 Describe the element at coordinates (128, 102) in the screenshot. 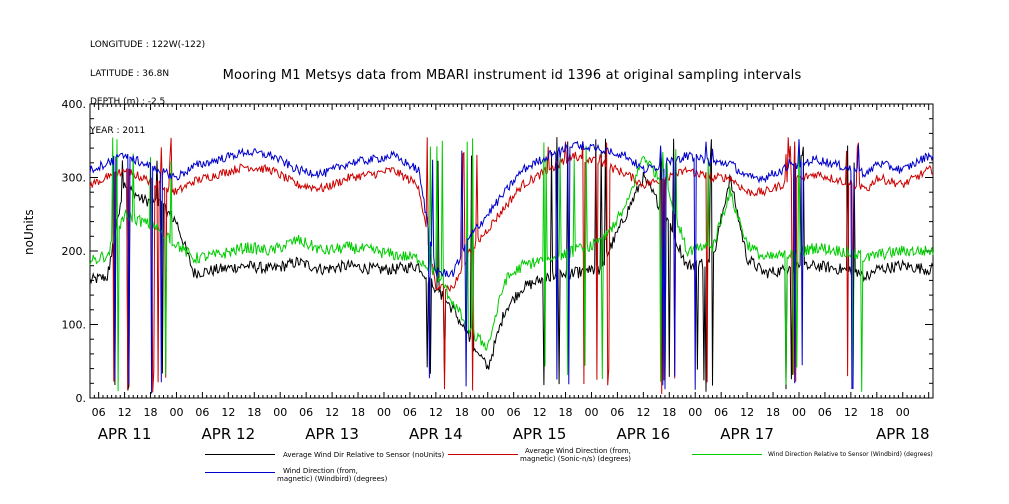

I see `depth-text: DEPTH (m) : -2.5` at that location.